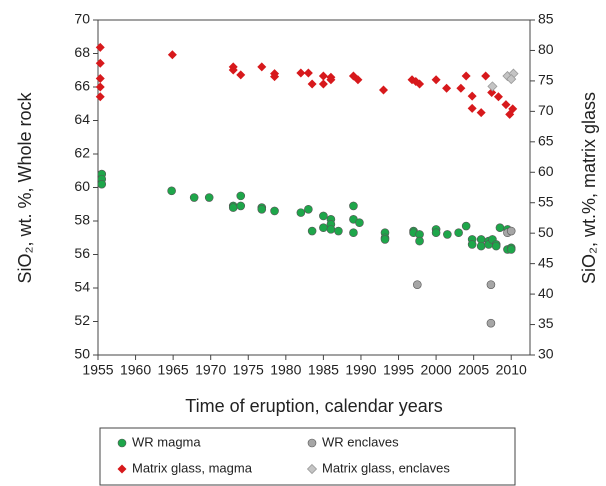  Describe the element at coordinates (436, 370) in the screenshot. I see `x-tick-label: 2000` at that location.